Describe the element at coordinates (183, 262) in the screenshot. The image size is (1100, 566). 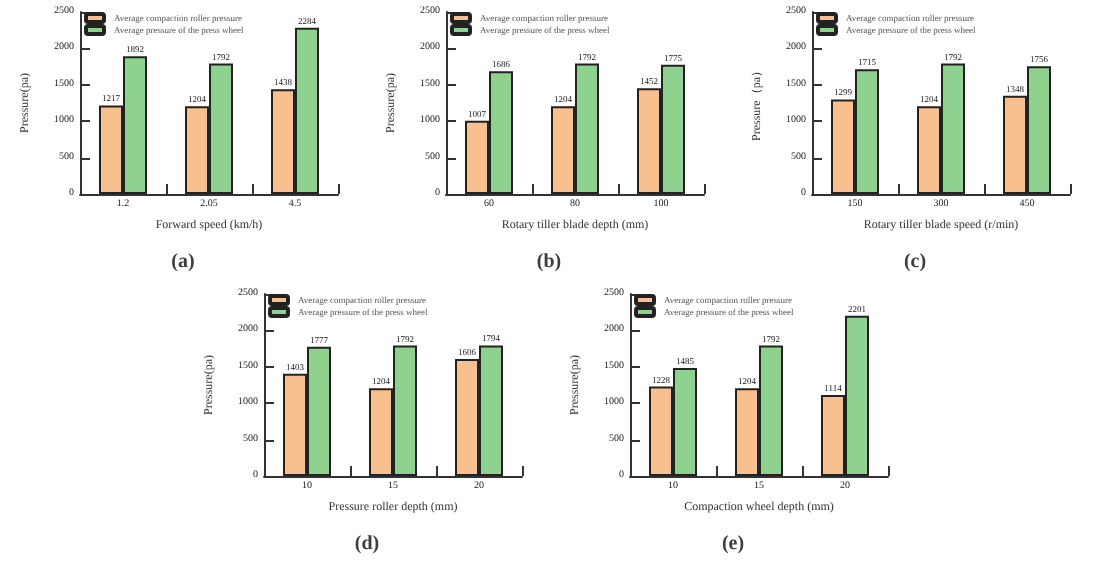
I see `text: (a)` at that location.